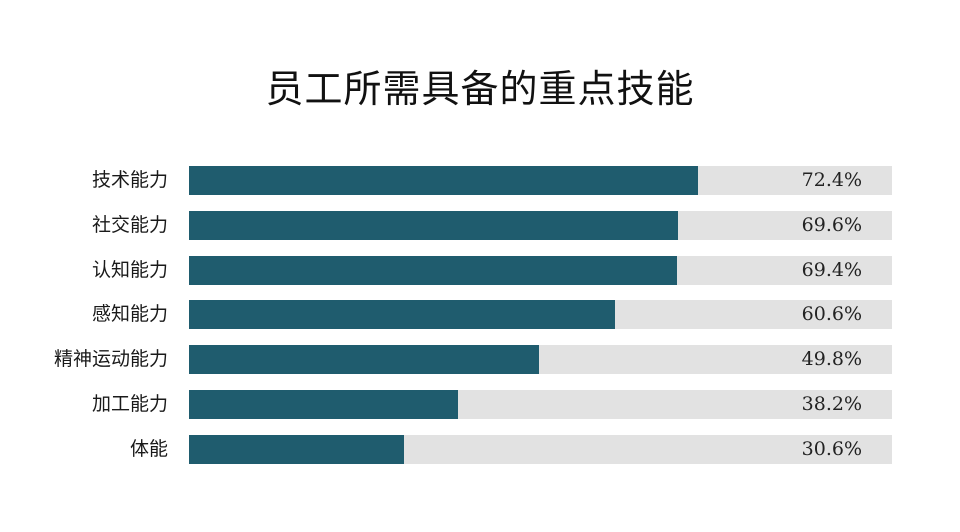 The height and width of the screenshot is (532, 960). Describe the element at coordinates (540, 449) in the screenshot. I see `bar-track: 30.6%` at that location.